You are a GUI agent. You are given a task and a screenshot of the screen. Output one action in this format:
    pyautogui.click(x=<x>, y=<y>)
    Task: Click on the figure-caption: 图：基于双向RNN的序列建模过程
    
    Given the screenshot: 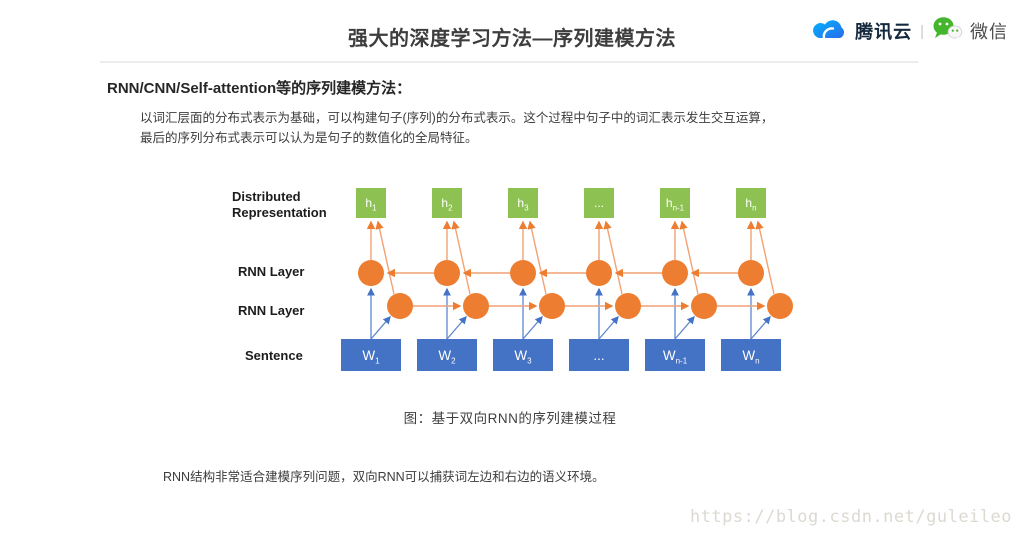 What is the action you would take?
    pyautogui.click(x=510, y=418)
    